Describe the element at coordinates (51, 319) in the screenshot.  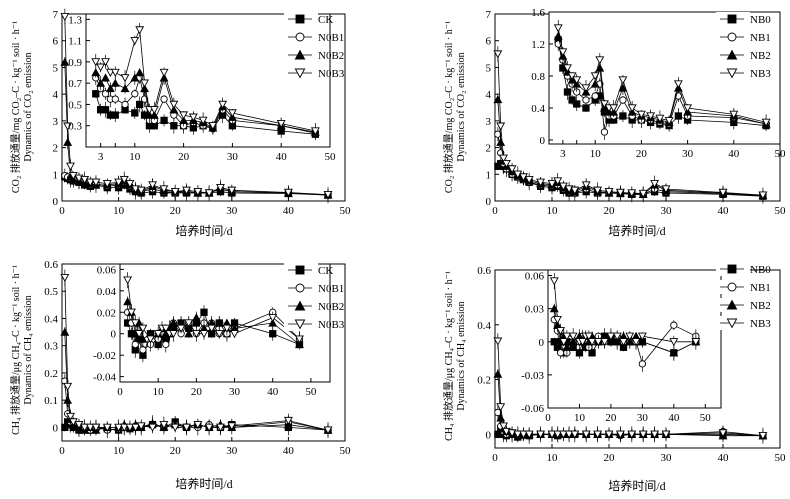
I see `y-tick-label: 0.4` at that location.